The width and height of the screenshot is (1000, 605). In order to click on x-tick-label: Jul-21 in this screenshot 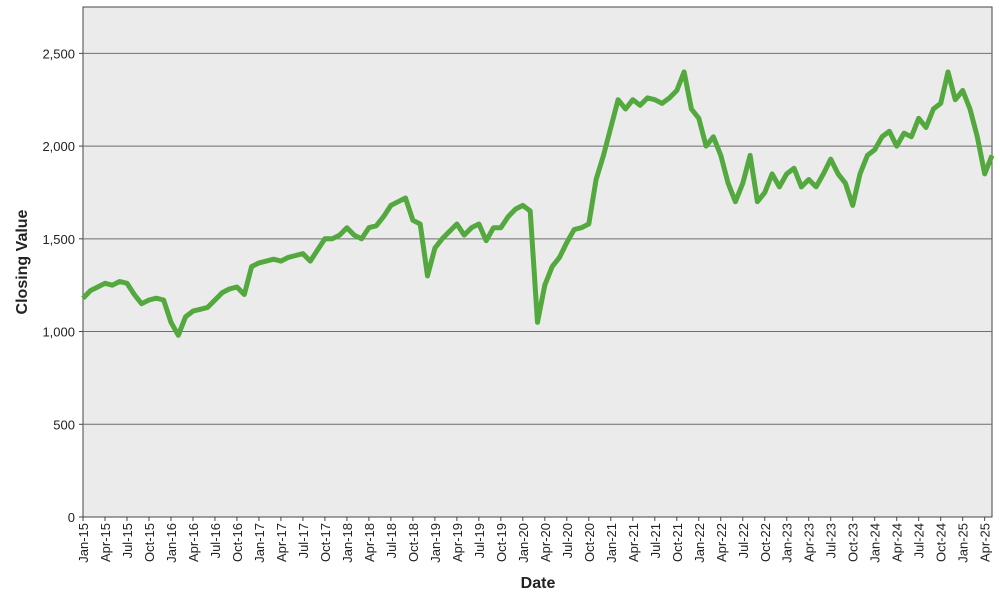, I will do `click(655, 540)`.